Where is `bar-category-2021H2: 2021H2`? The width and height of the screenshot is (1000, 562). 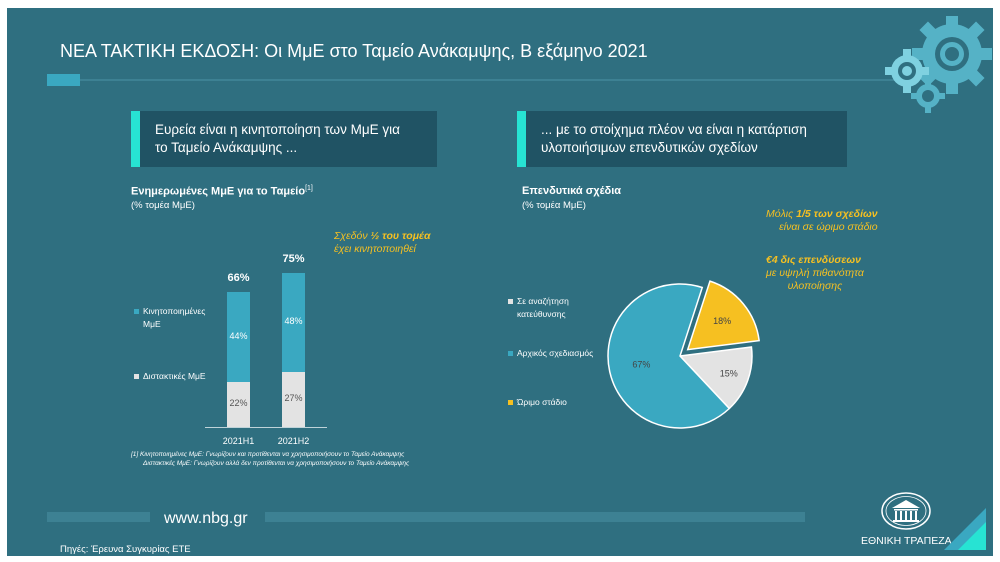 bar-category-2021H2: 2021H2 is located at coordinates (293, 441).